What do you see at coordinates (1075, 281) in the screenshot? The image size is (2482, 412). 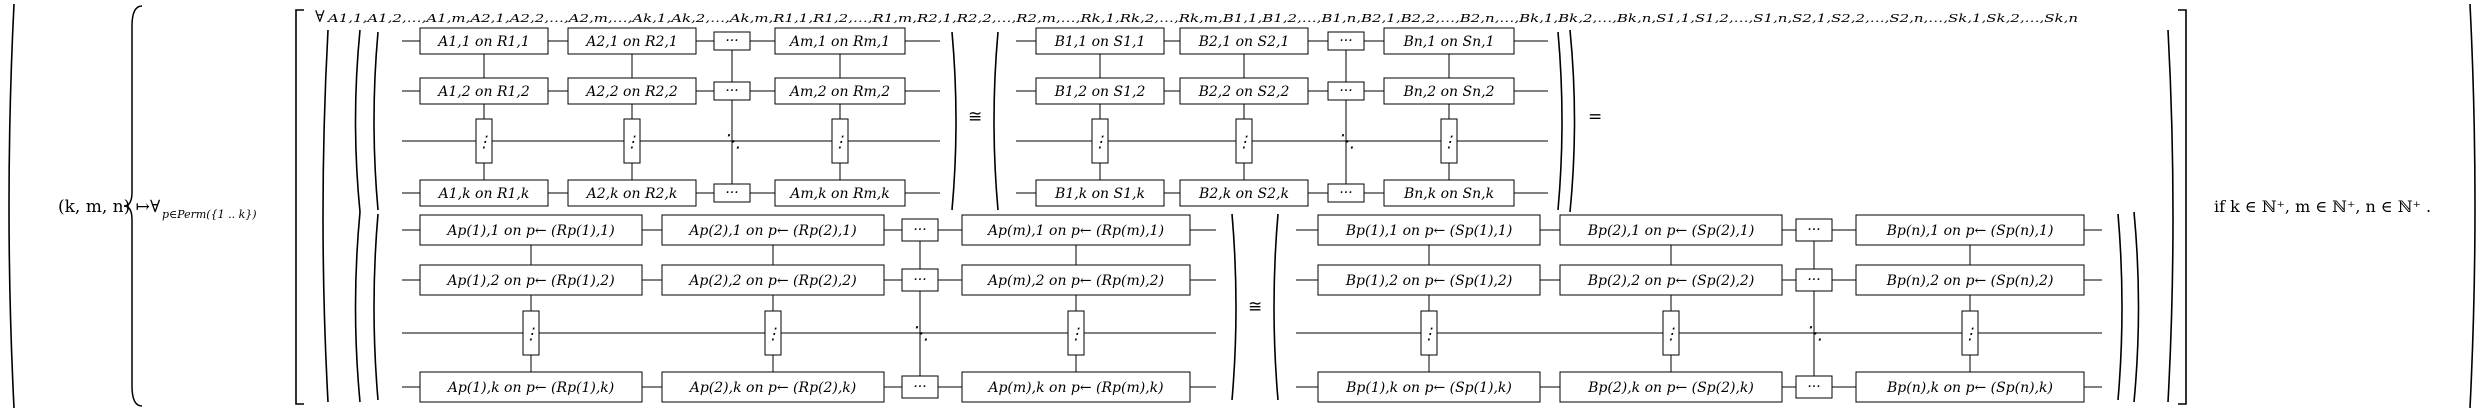 I see `bottom_left-box-label: Ap(m),2 on p← (Rp(m),2)` at bounding box center [1075, 281].